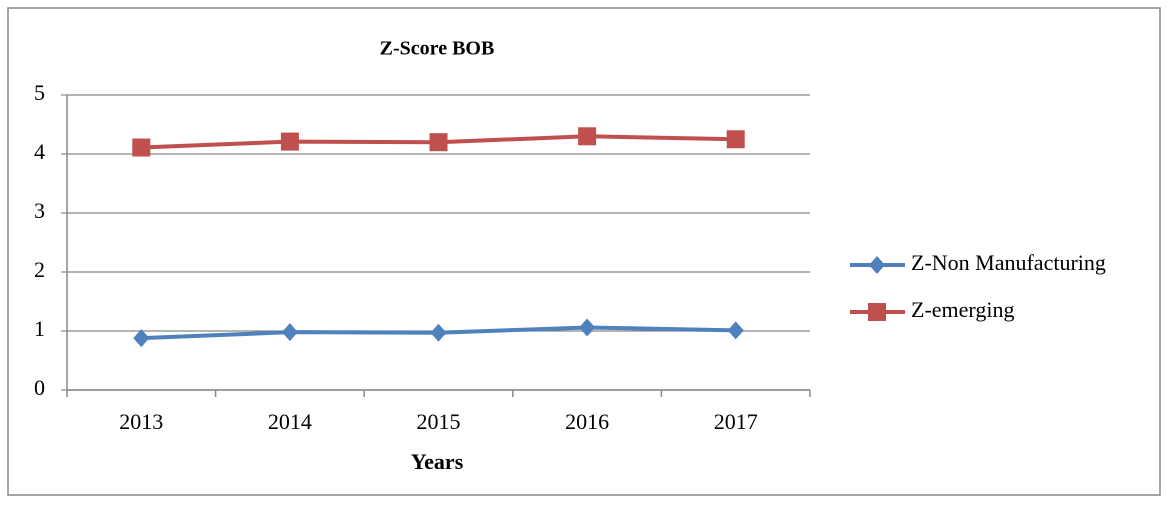  I want to click on y-tick-label: 4, so click(39, 151).